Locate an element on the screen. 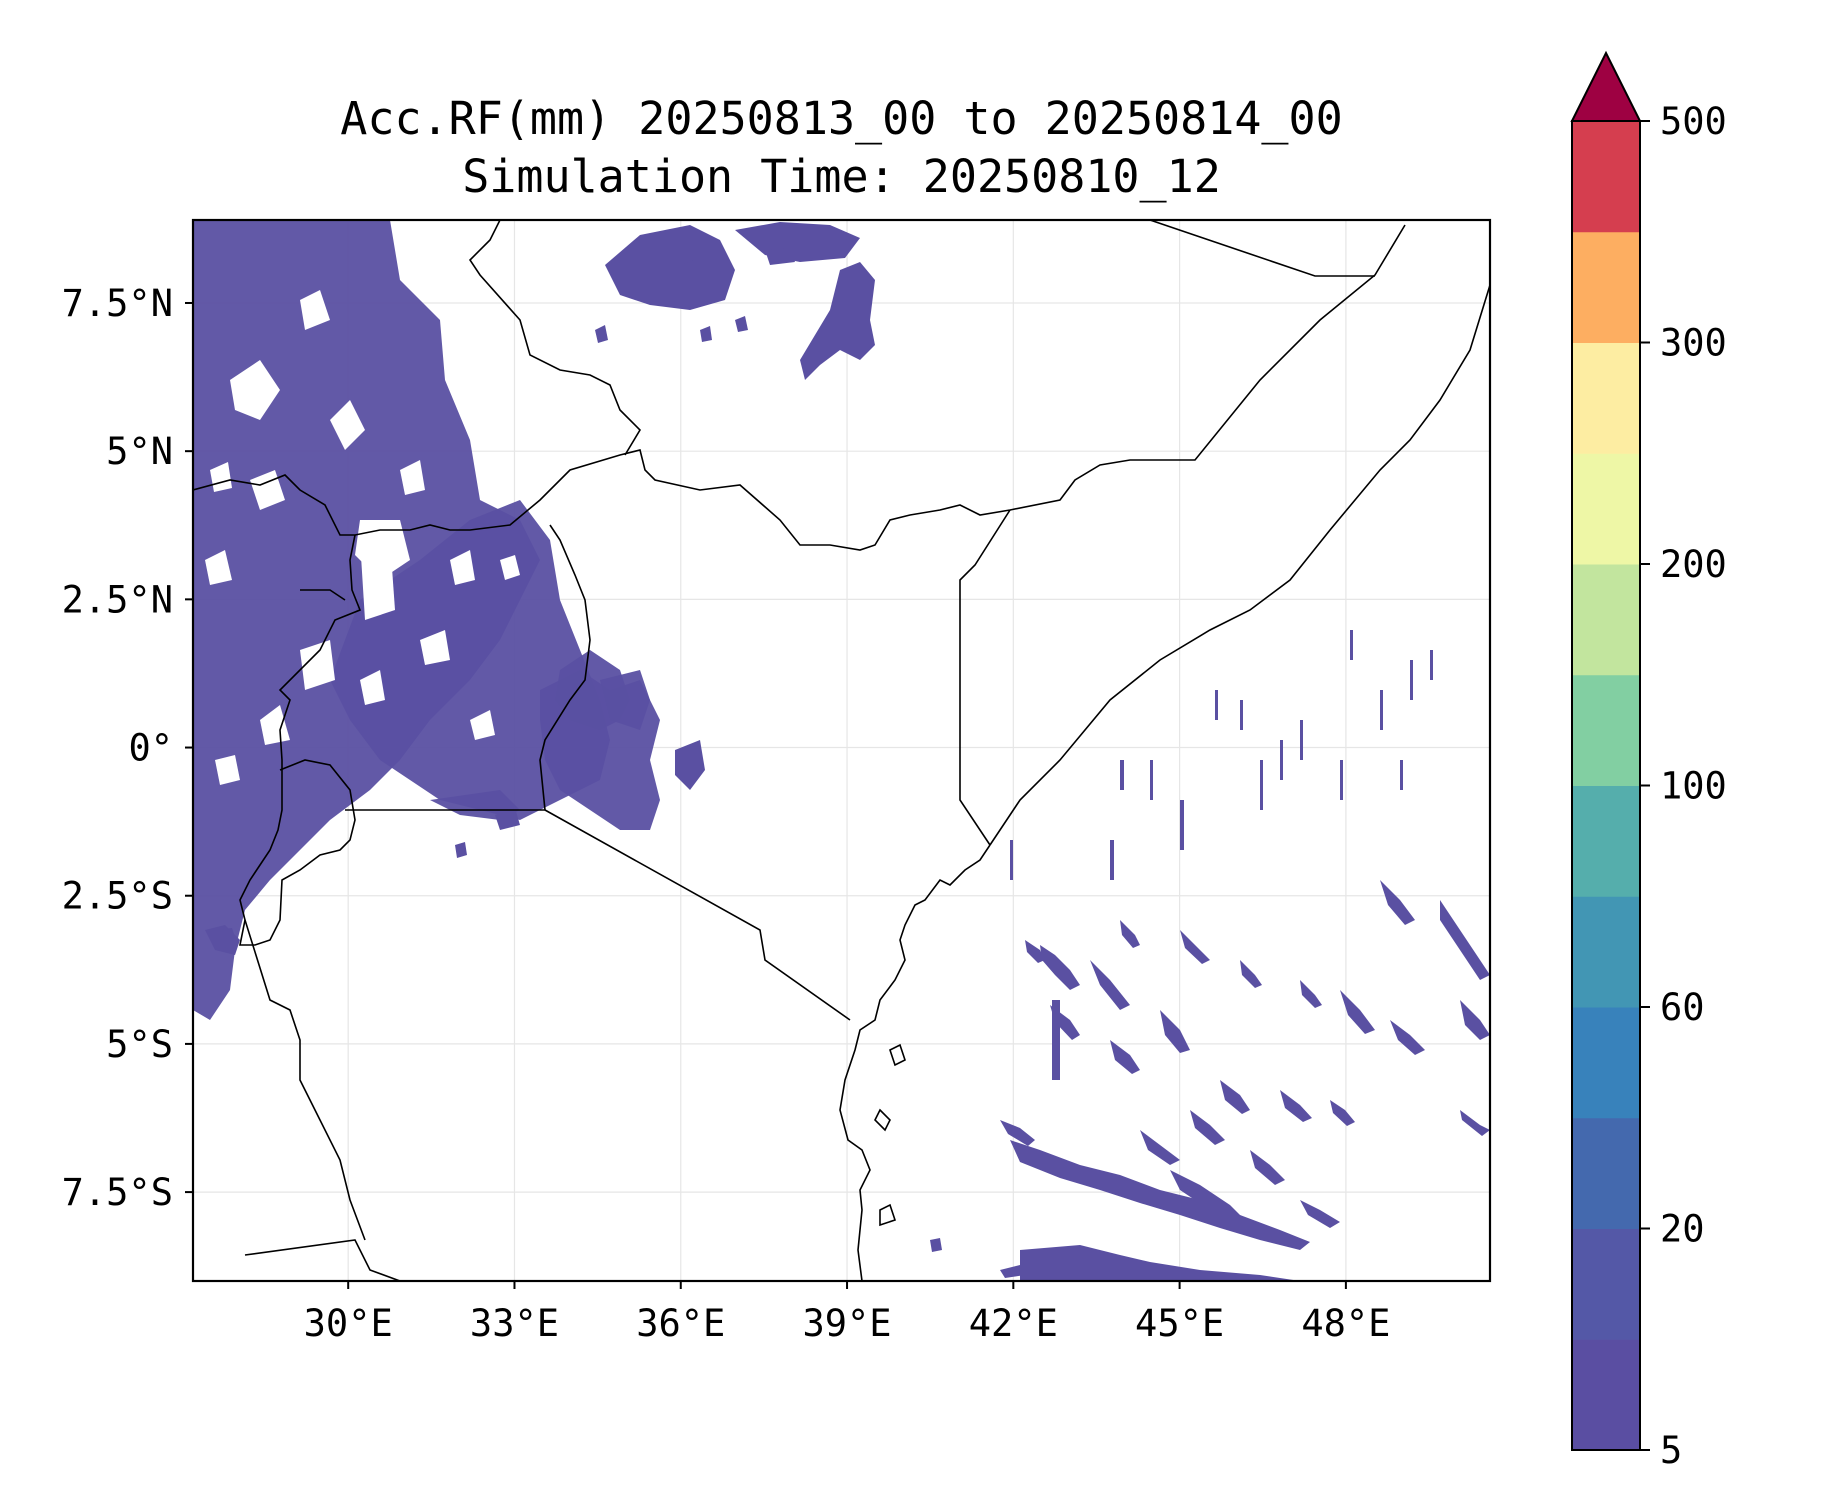 The height and width of the screenshot is (1500, 1833). rain-streaks-ocean is located at coordinates (1210, 955).